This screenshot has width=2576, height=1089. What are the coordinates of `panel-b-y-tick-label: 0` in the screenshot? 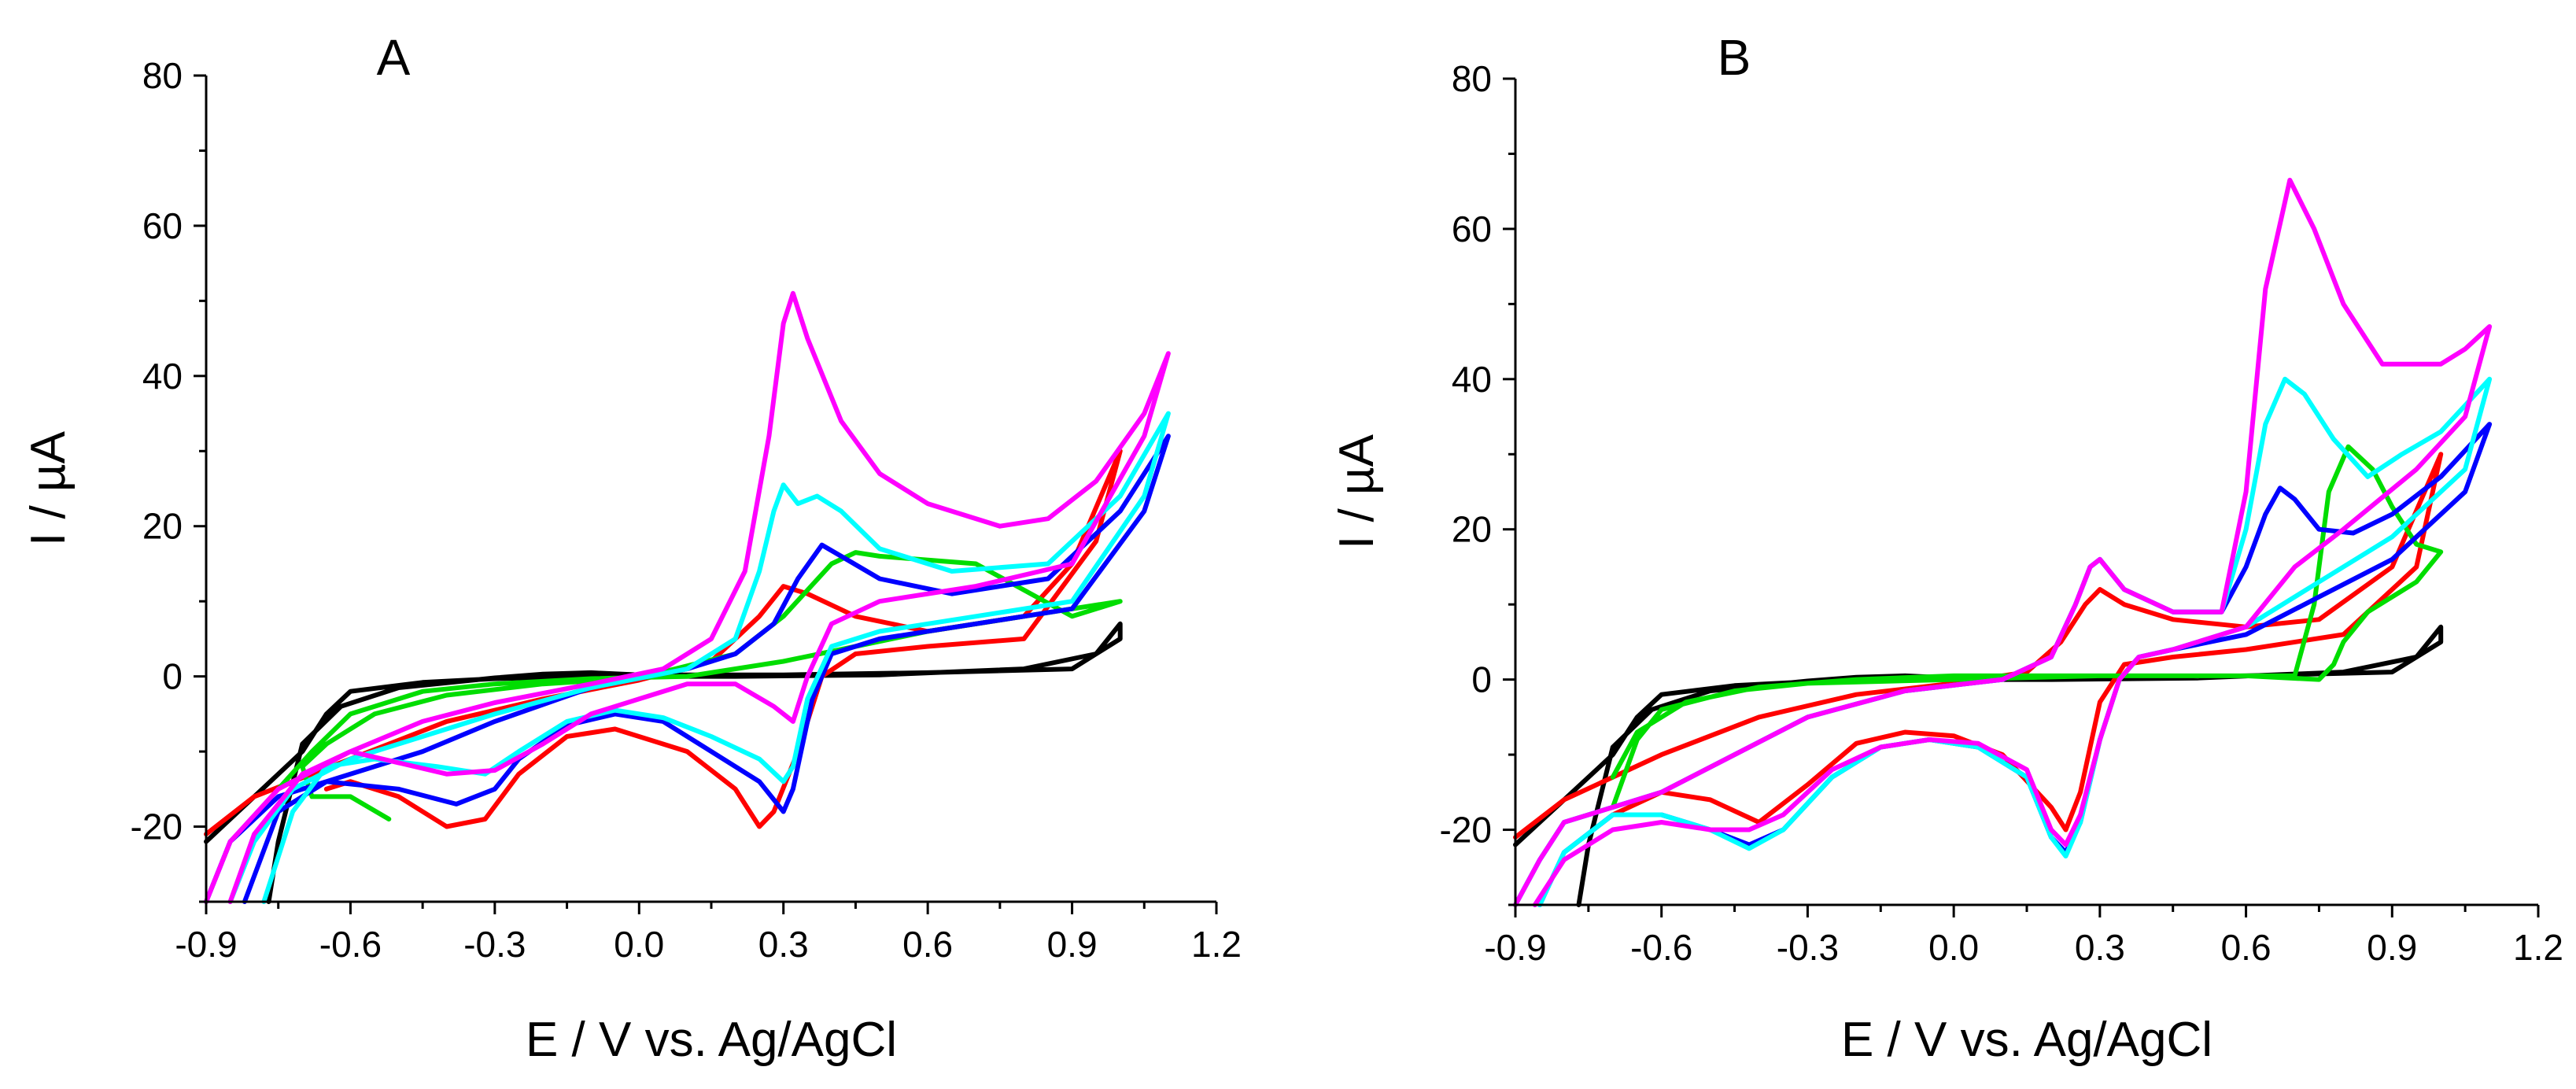 It's located at (1482, 680).